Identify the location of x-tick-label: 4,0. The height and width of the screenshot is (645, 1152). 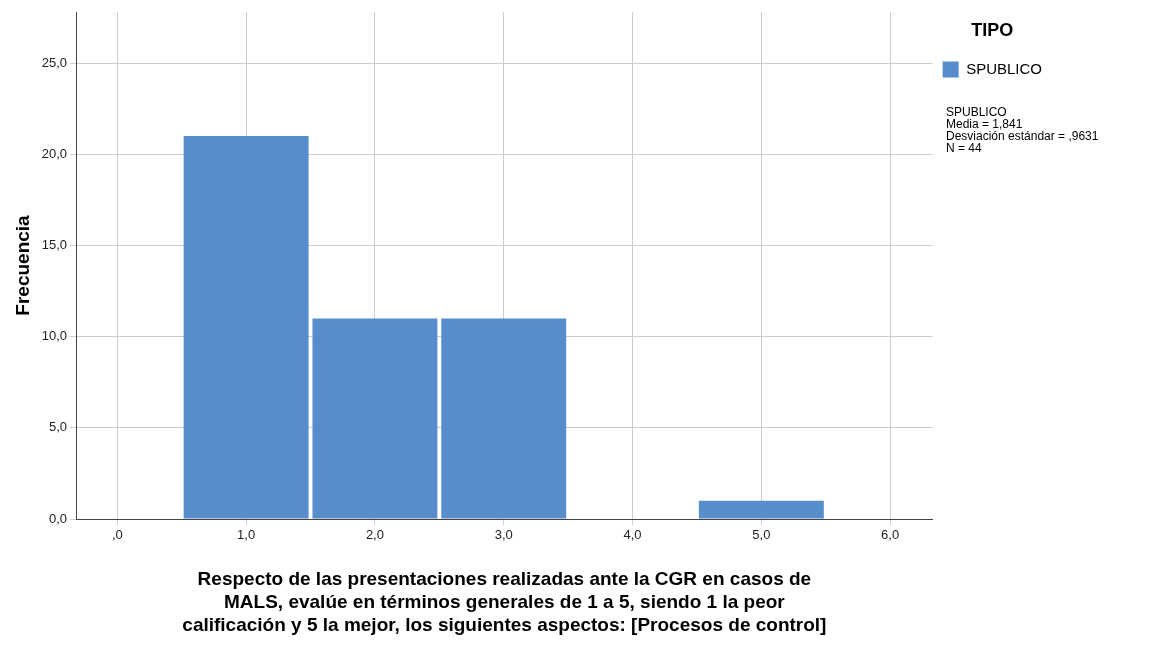
(632, 535).